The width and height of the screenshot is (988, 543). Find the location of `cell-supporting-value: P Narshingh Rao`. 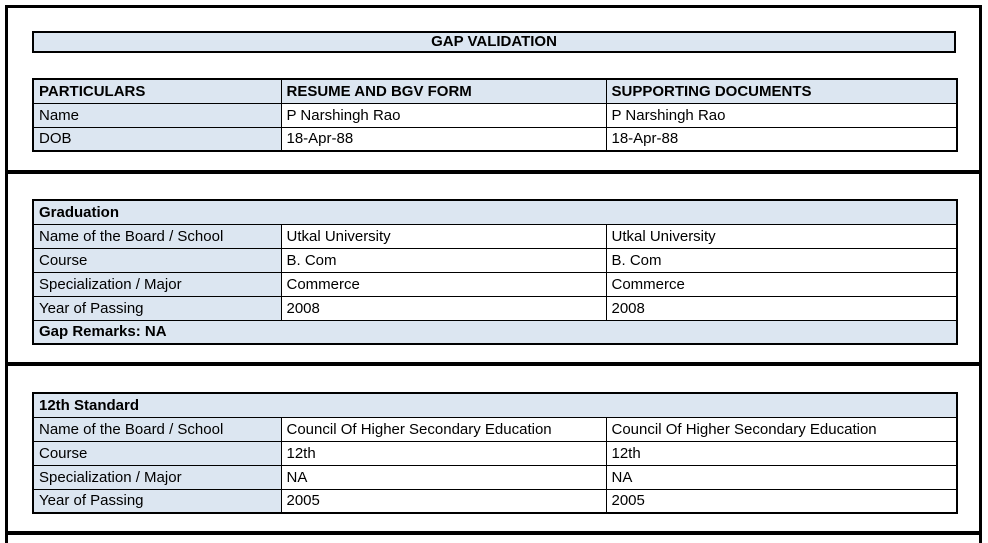

cell-supporting-value: P Narshingh Rao is located at coordinates (781, 115).